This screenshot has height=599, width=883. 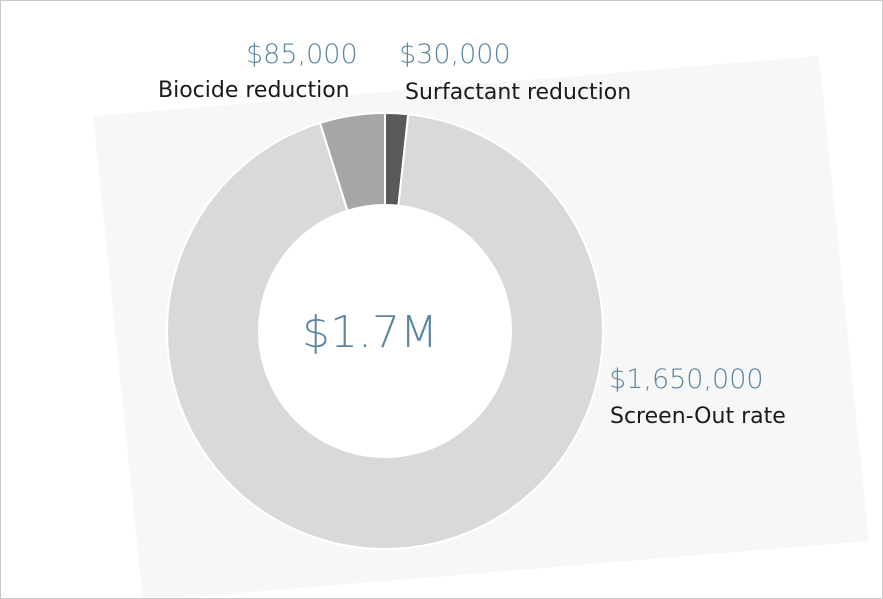 I want to click on surfactant-name-label: Surfactant reduction, so click(x=518, y=92).